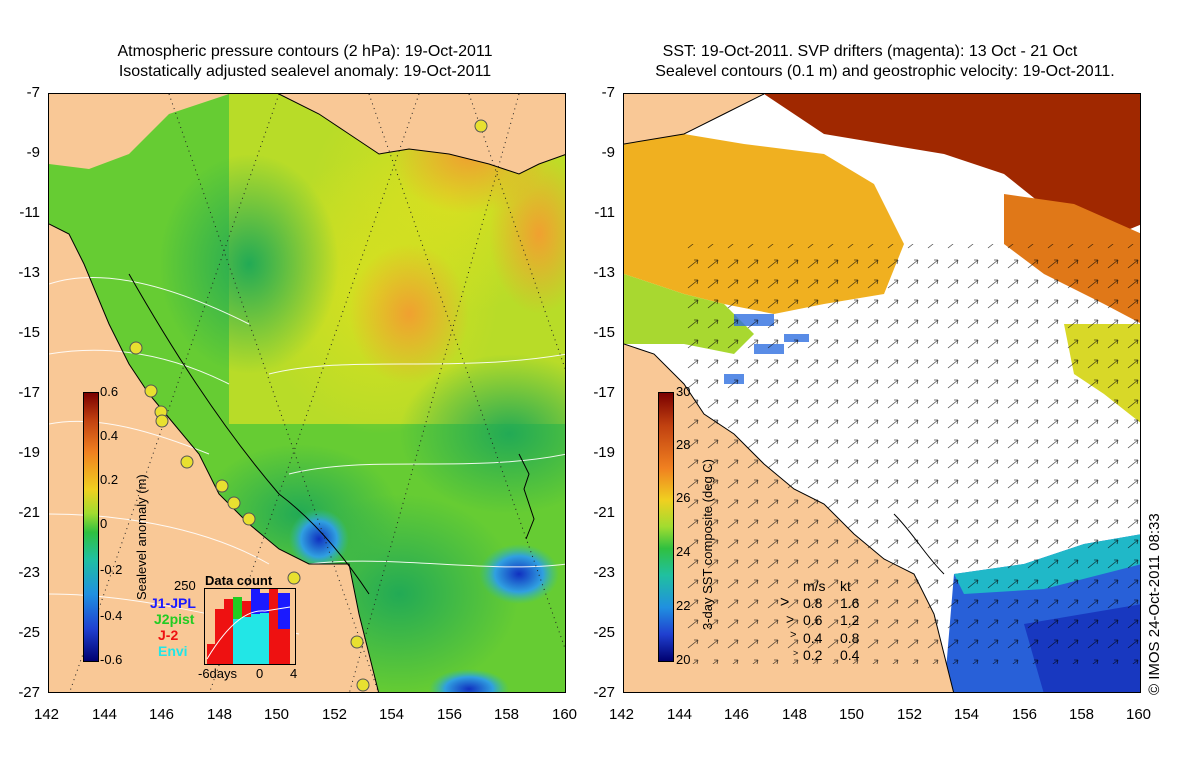  I want to click on right-colorbar-tick: 22, so click(683, 605).